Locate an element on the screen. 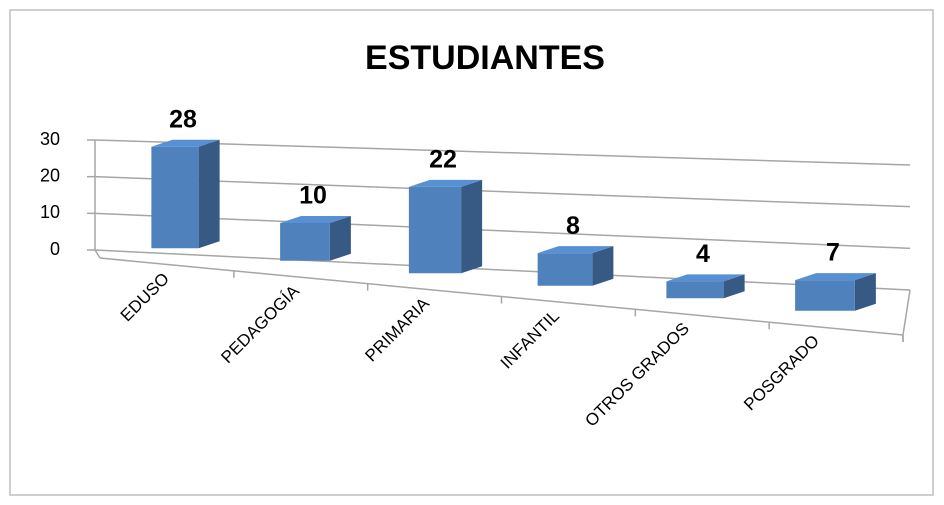 The width and height of the screenshot is (944, 505). data-label: 4 is located at coordinates (703, 254).